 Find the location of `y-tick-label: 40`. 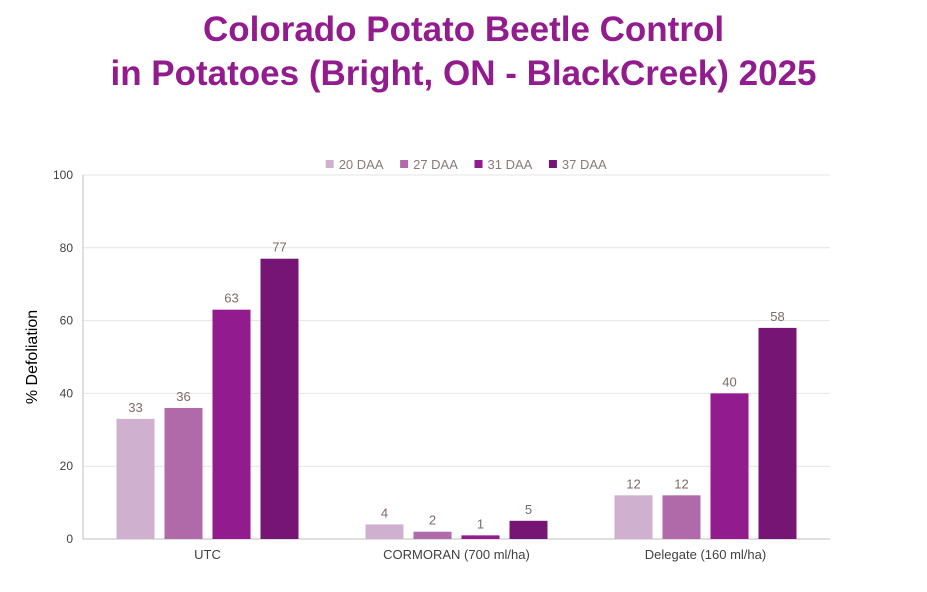

y-tick-label: 40 is located at coordinates (67, 393).